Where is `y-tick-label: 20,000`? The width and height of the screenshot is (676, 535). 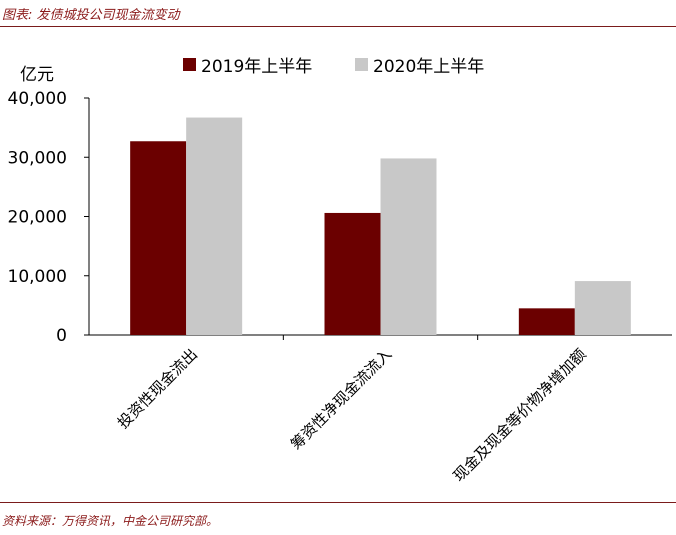 y-tick-label: 20,000 is located at coordinates (37, 218).